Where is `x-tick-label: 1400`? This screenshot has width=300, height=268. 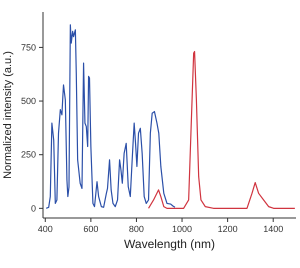
x-tick-label: 1400 is located at coordinates (273, 229).